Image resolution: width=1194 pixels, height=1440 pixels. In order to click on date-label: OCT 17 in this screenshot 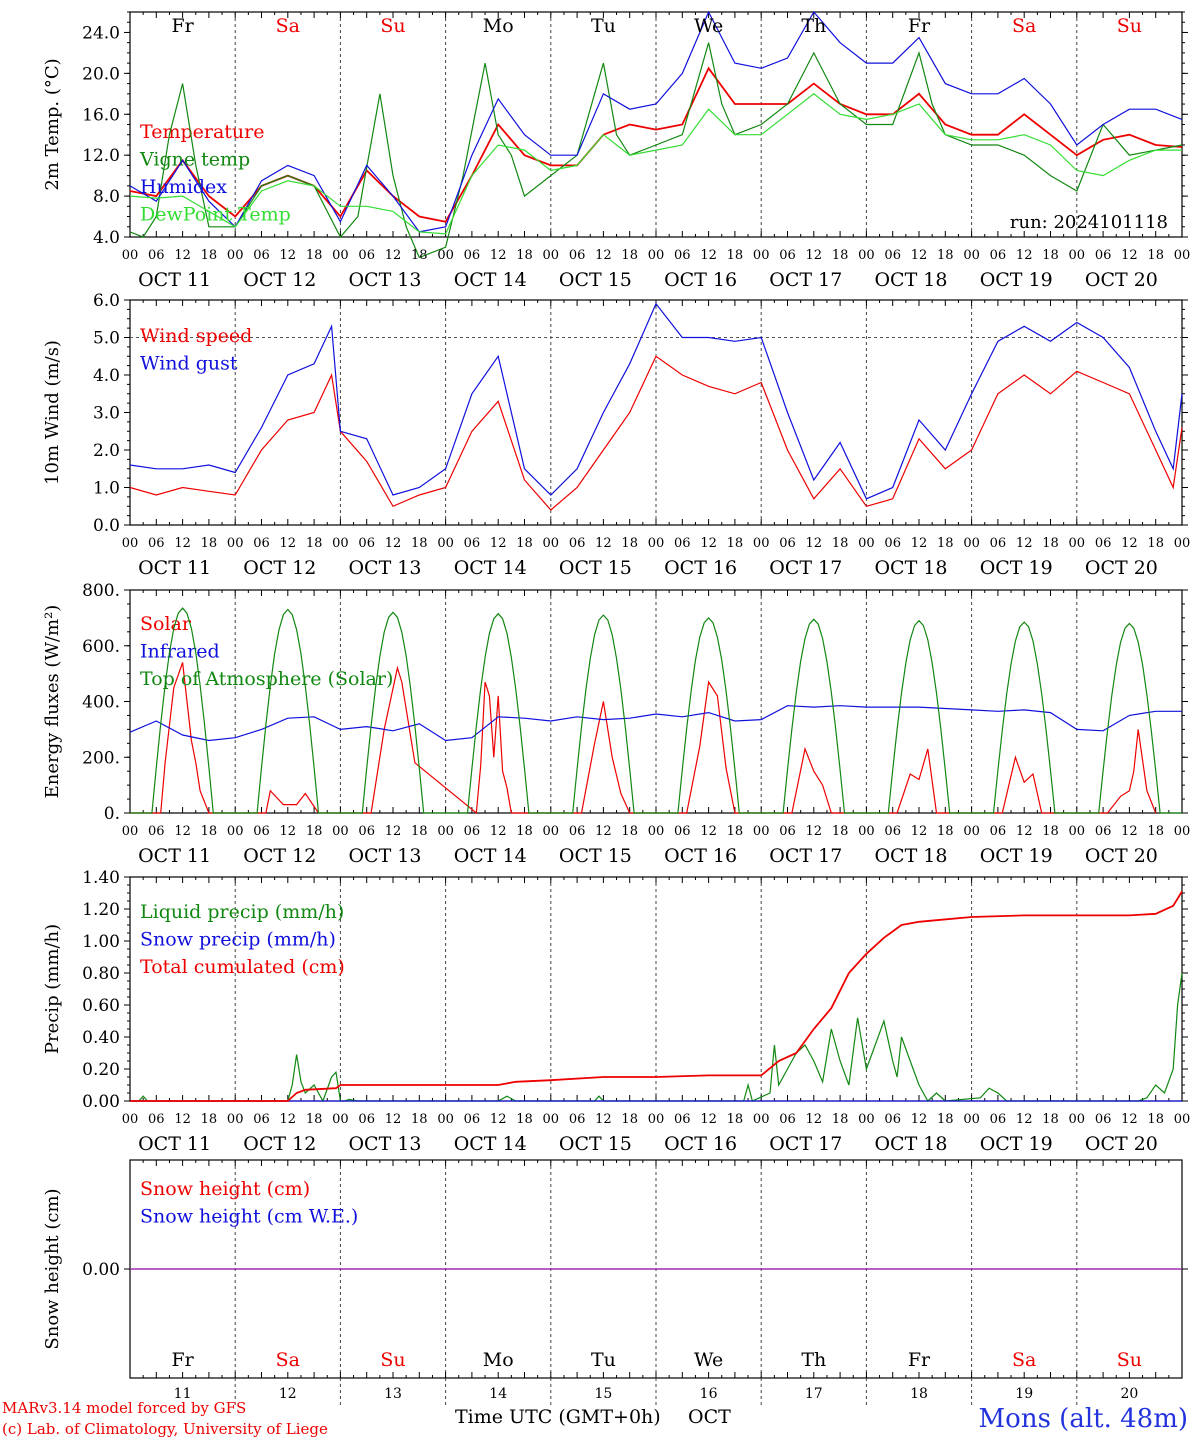, I will do `click(805, 280)`.